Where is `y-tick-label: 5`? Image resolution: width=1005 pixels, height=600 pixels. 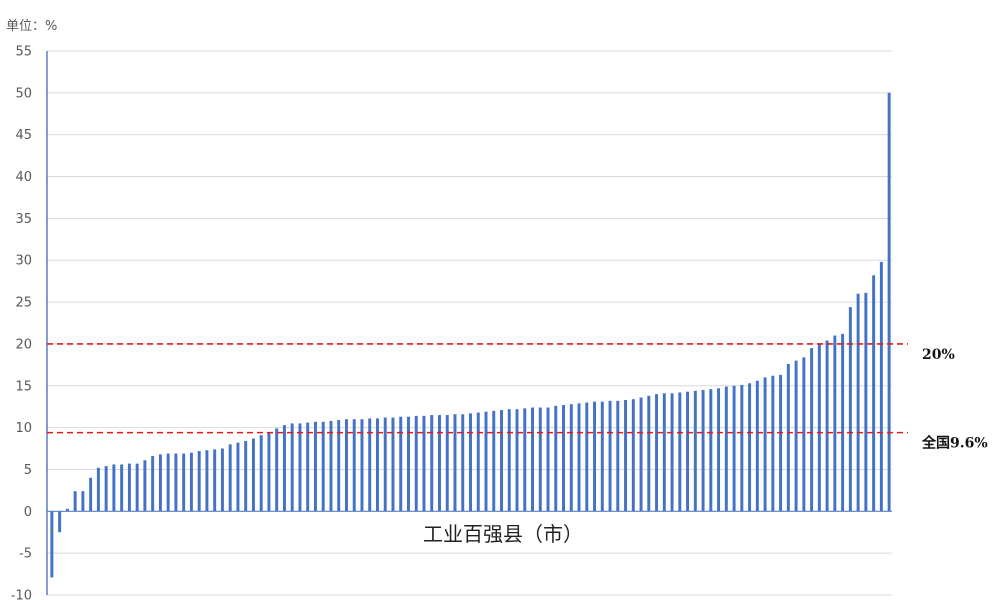 y-tick-label: 5 is located at coordinates (28, 470).